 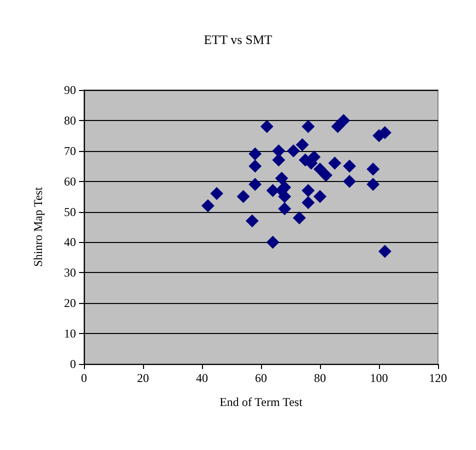 What do you see at coordinates (70, 303) in the screenshot?
I see `y-tick-label: 20` at bounding box center [70, 303].